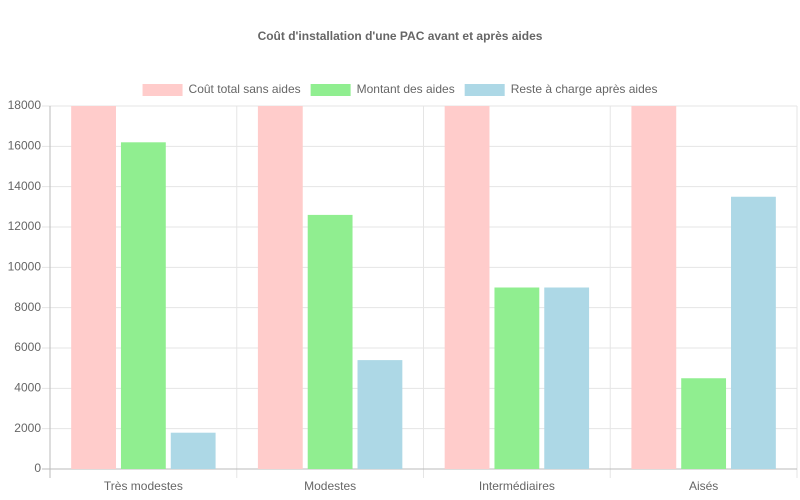 The height and width of the screenshot is (500, 800). I want to click on y-tick-label: 14000, so click(25, 186).